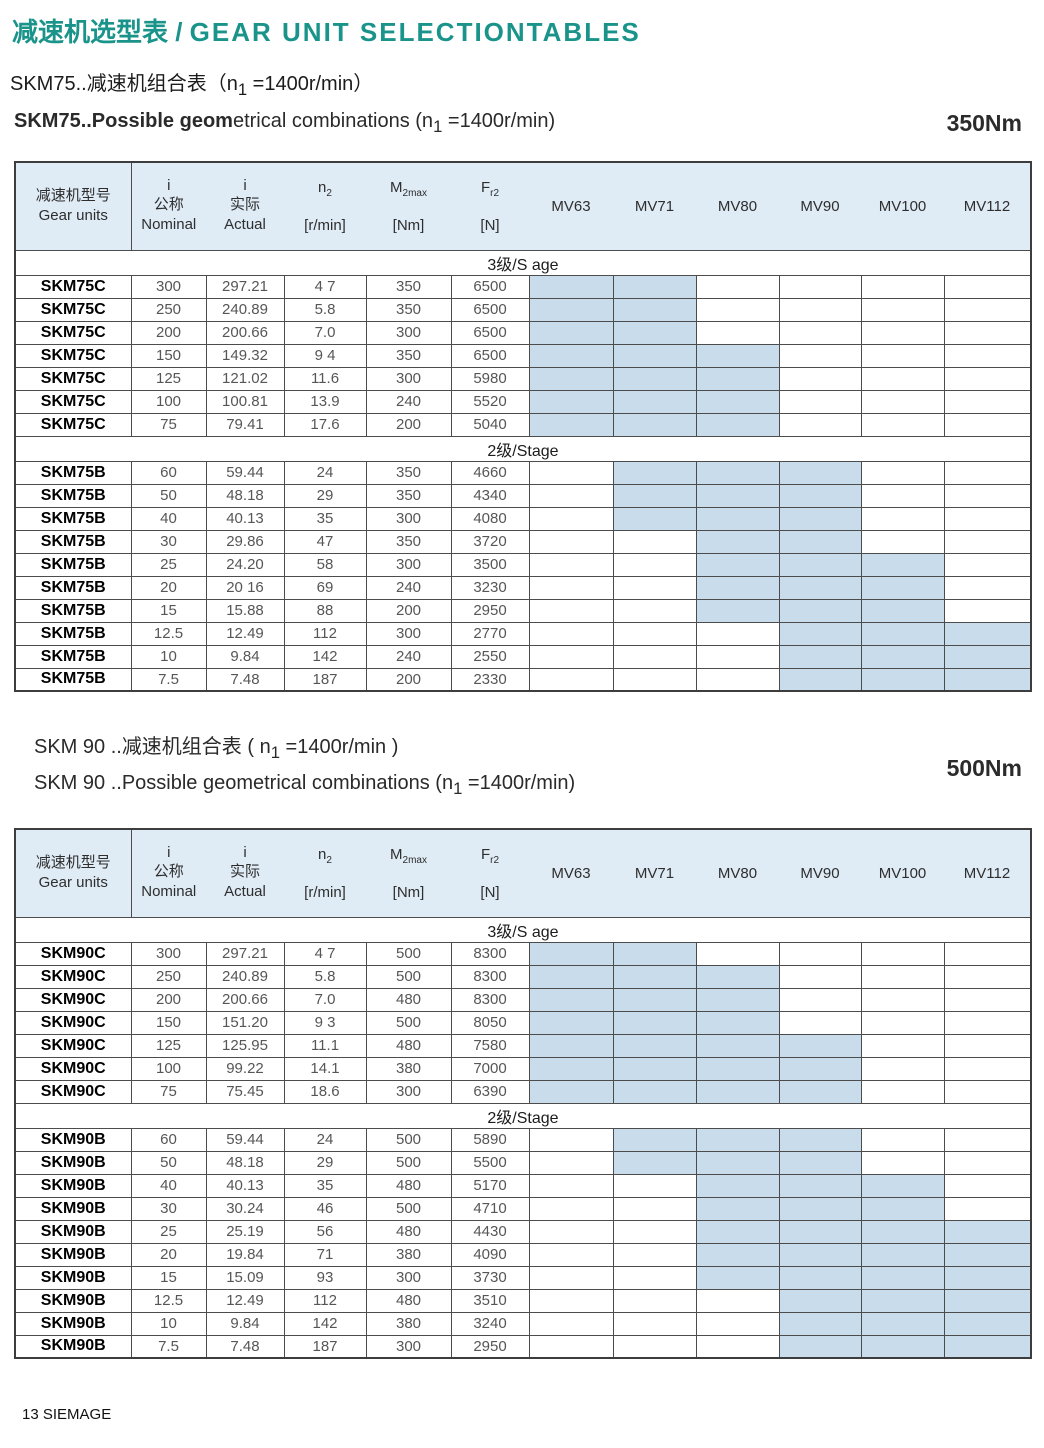 This screenshot has height=1448, width=1044. I want to click on table-row: SKM90C 250 240.89 5.8 500 8300, so click(523, 976).